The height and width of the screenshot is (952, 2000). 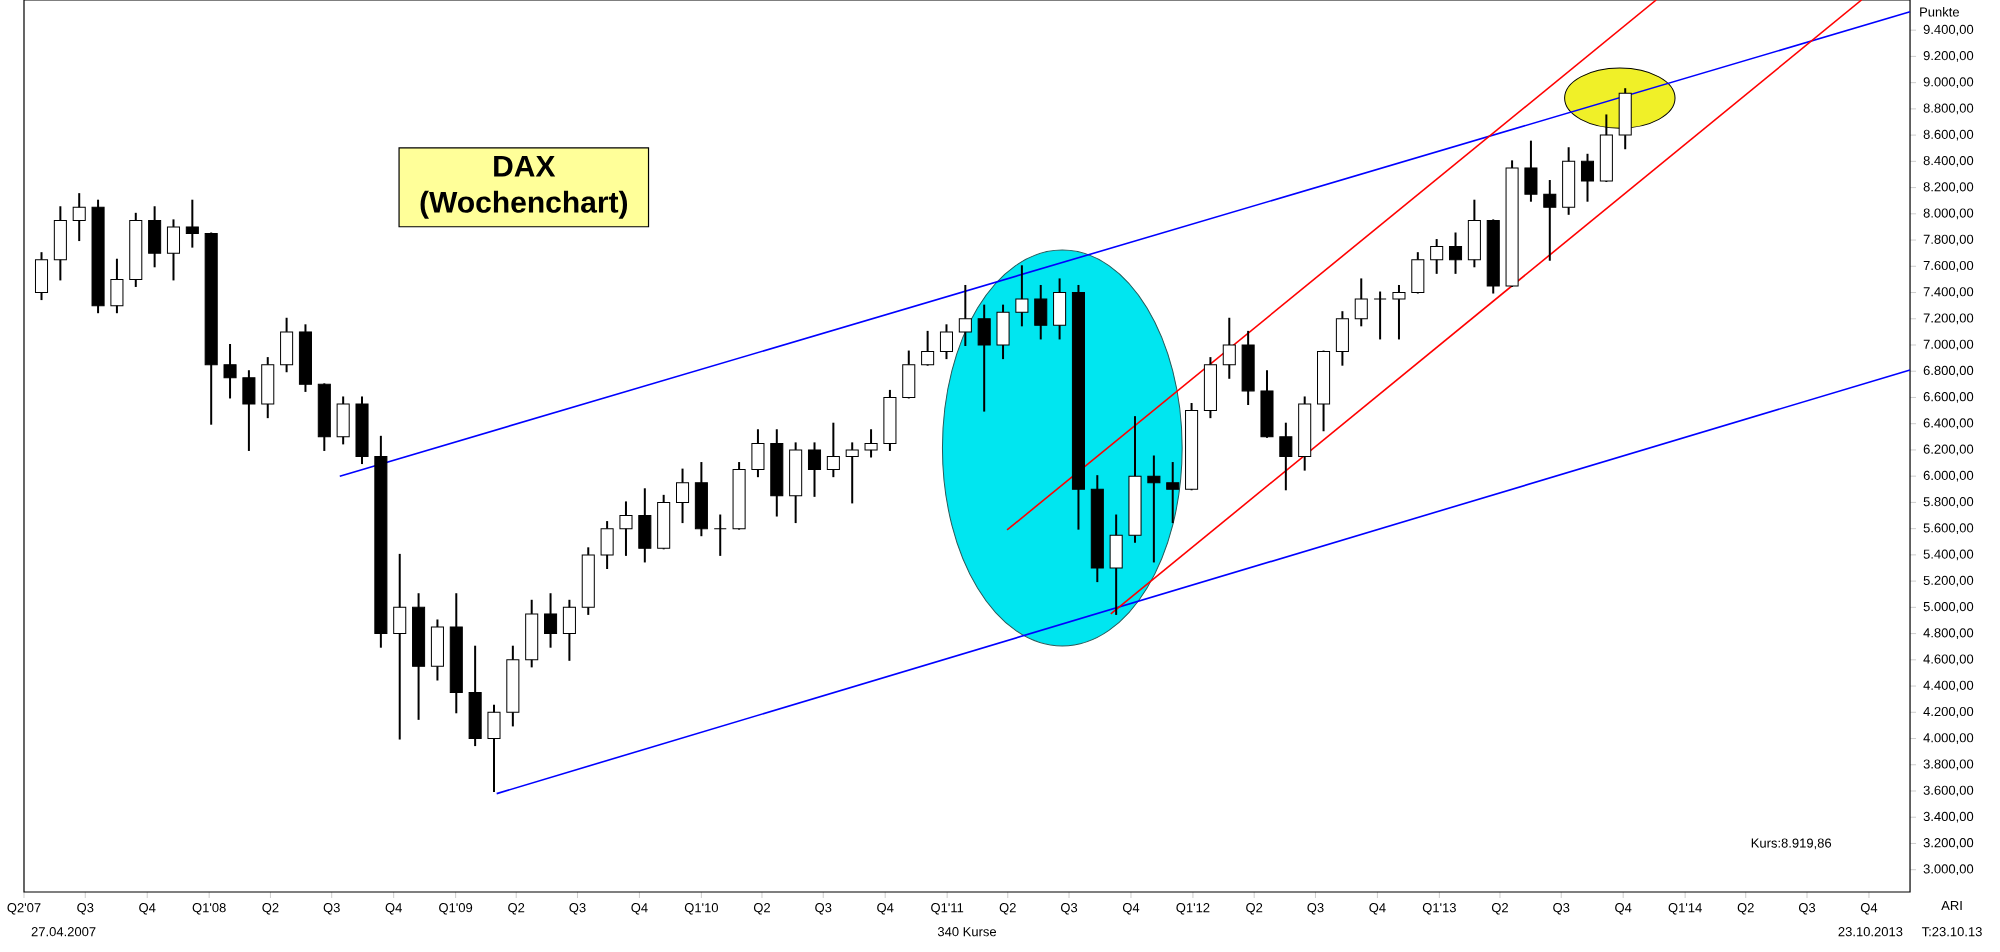 What do you see at coordinates (525, 166) in the screenshot?
I see `text: DAX` at bounding box center [525, 166].